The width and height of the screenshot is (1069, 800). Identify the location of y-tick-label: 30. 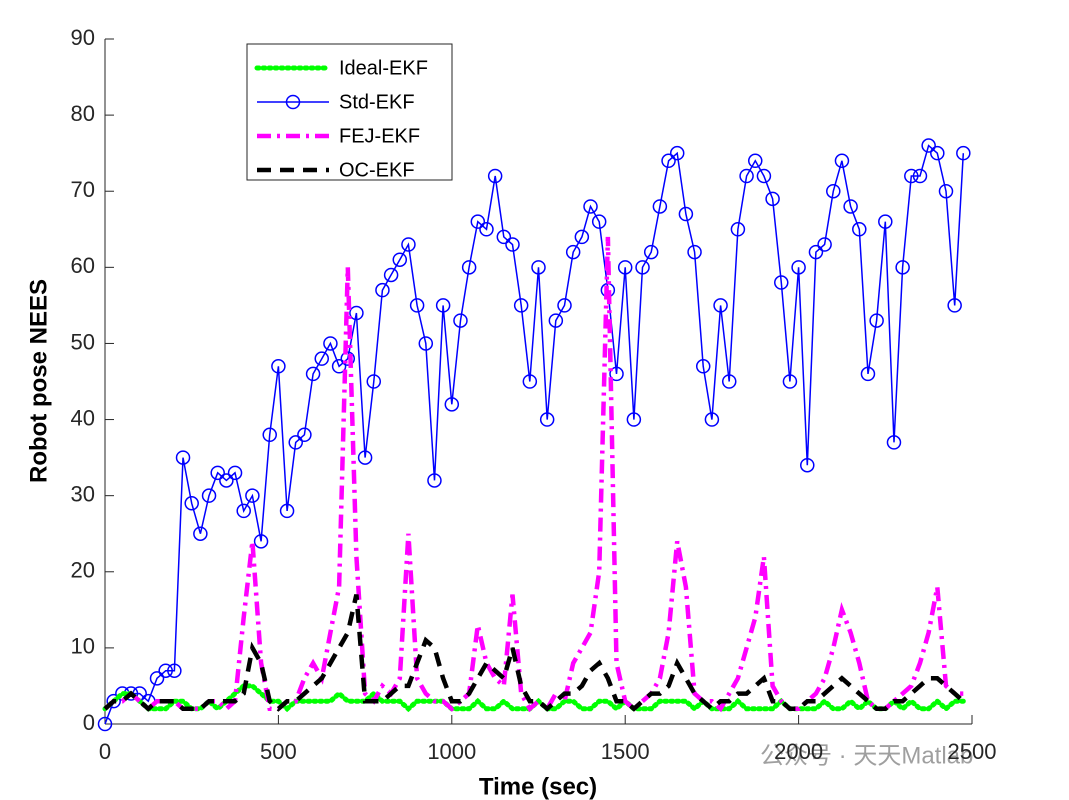
(83, 493).